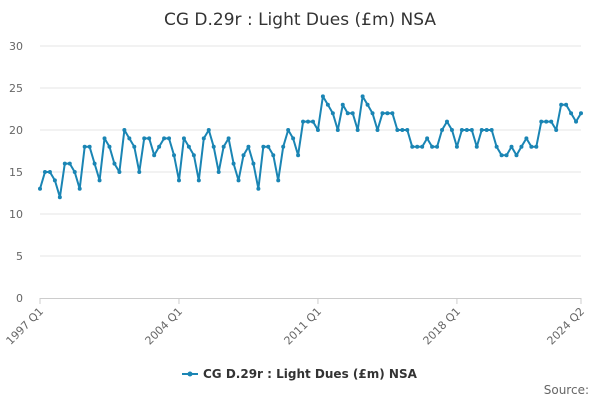 The width and height of the screenshot is (600, 400). What do you see at coordinates (300, 374) in the screenshot?
I see `legend: CG D.29r : Light Dues (£m) NSA` at bounding box center [300, 374].